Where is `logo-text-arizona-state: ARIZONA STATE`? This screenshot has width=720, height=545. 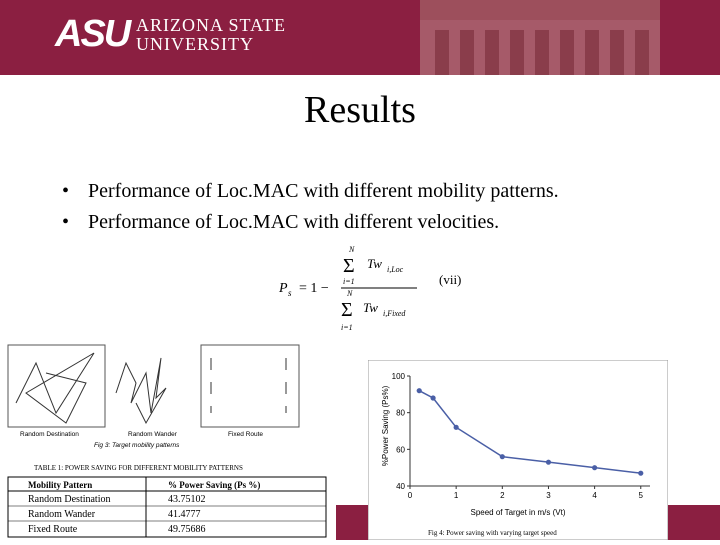 logo-text-arizona-state: ARIZONA STATE is located at coordinates (211, 25).